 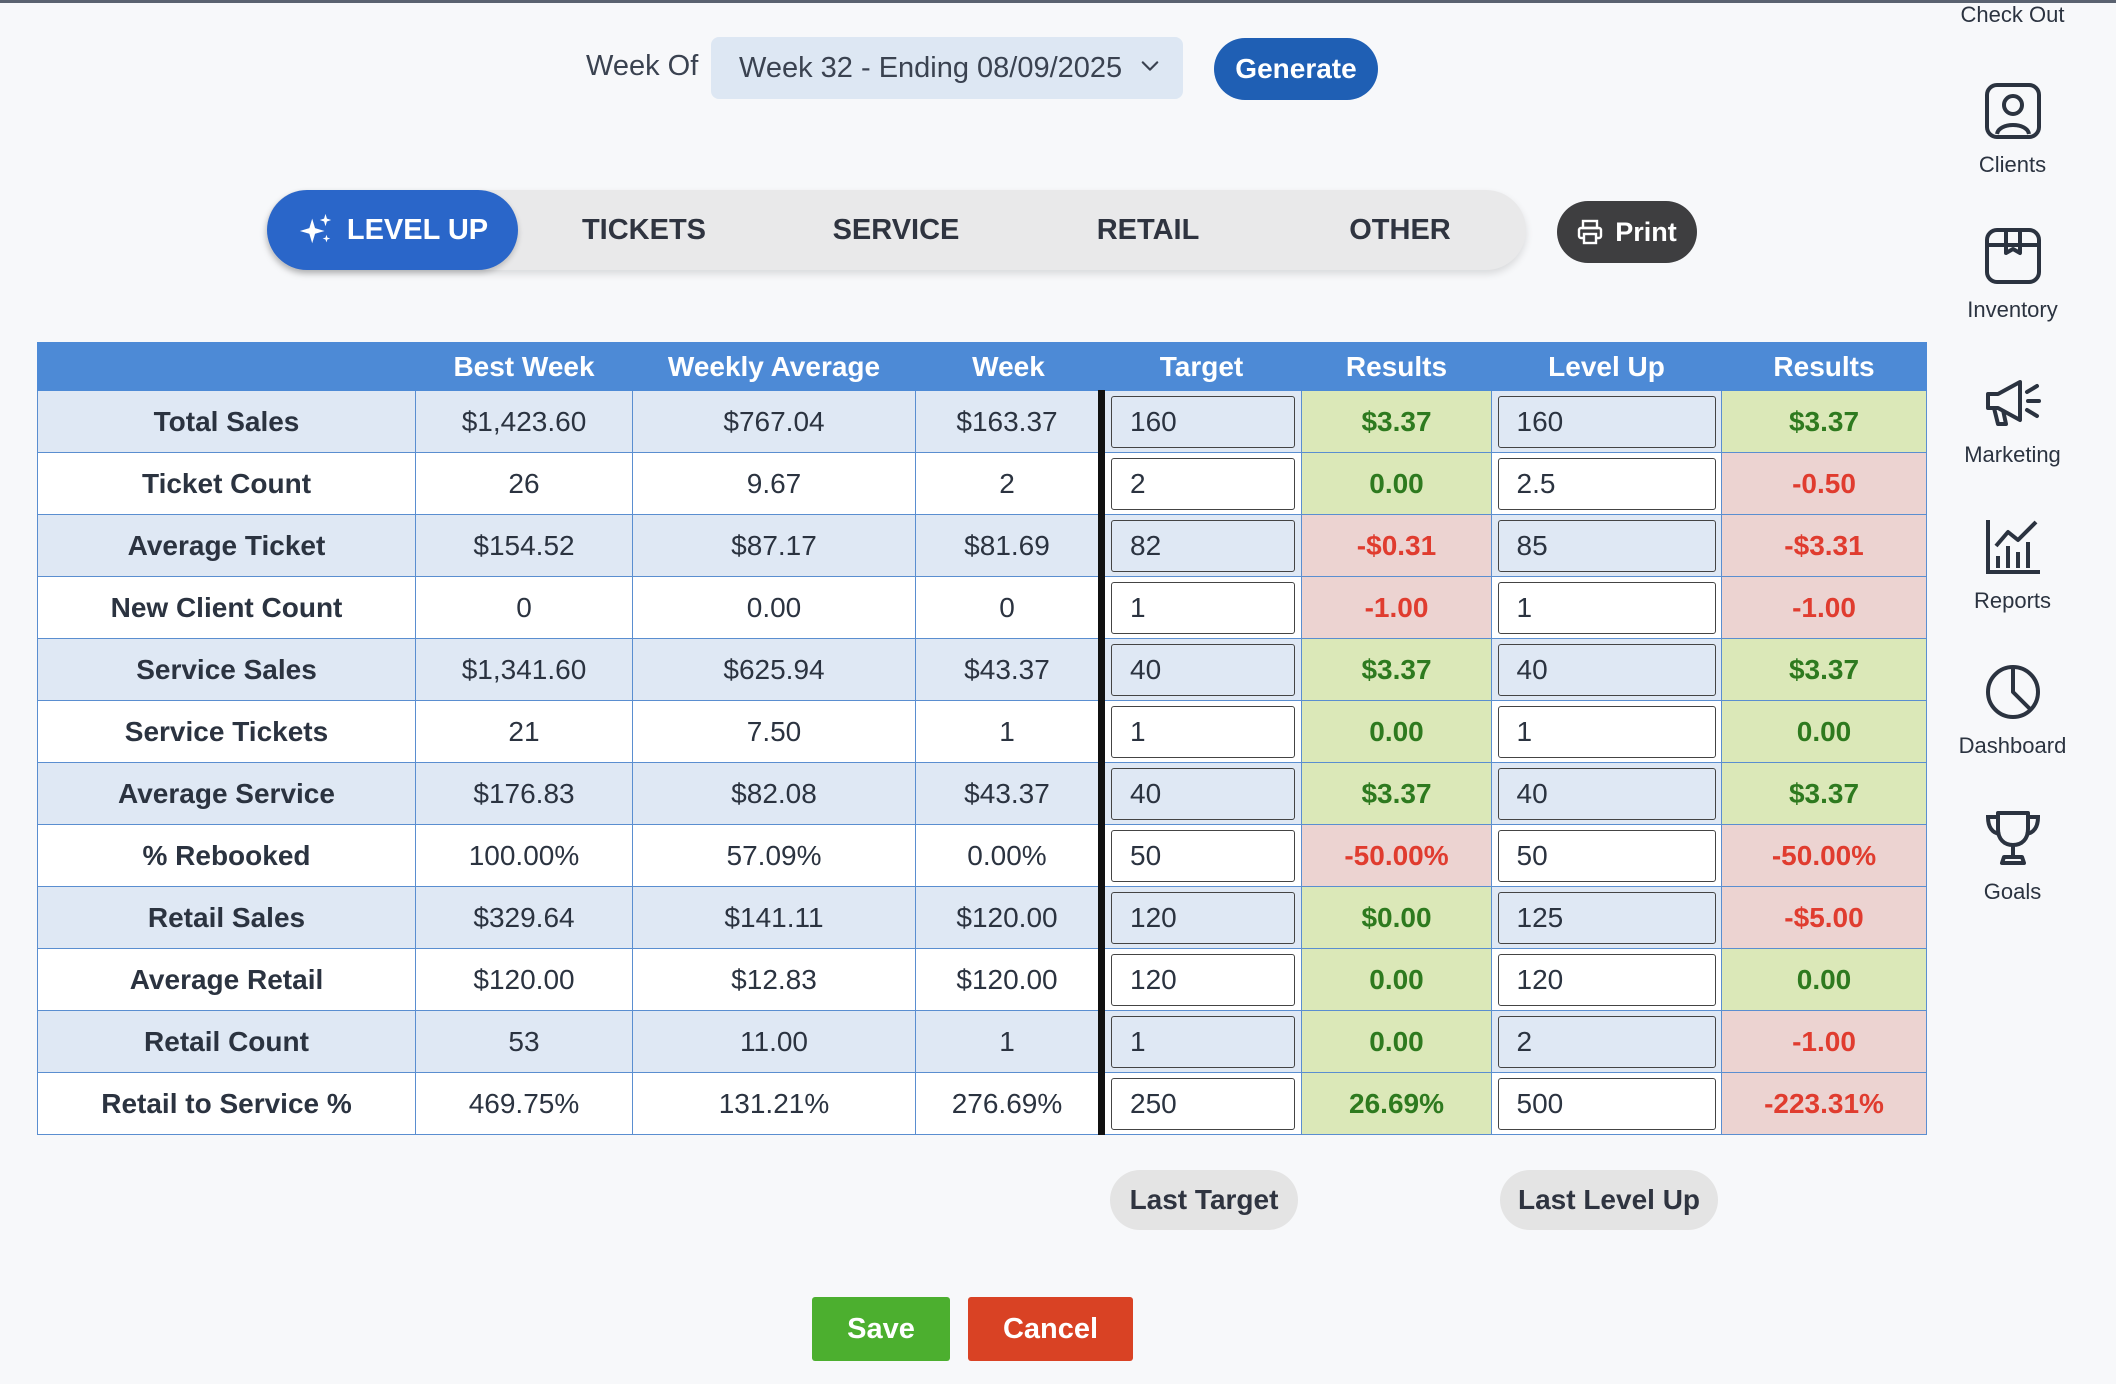 What do you see at coordinates (417, 229) in the screenshot?
I see `tab-level-up-label: LEVEL UP` at bounding box center [417, 229].